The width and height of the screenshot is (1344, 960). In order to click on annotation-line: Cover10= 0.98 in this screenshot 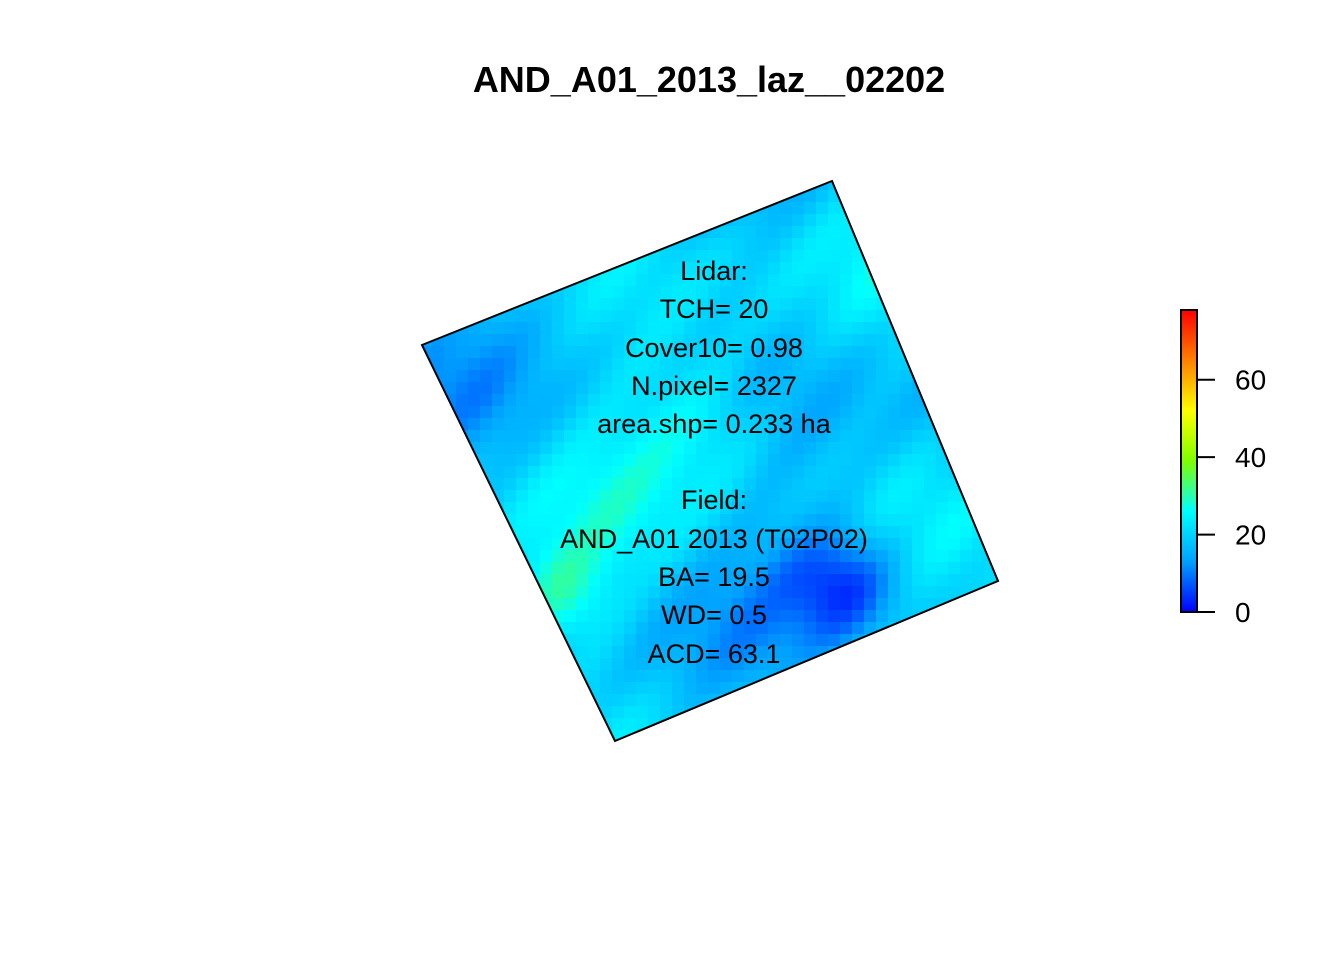, I will do `click(714, 348)`.